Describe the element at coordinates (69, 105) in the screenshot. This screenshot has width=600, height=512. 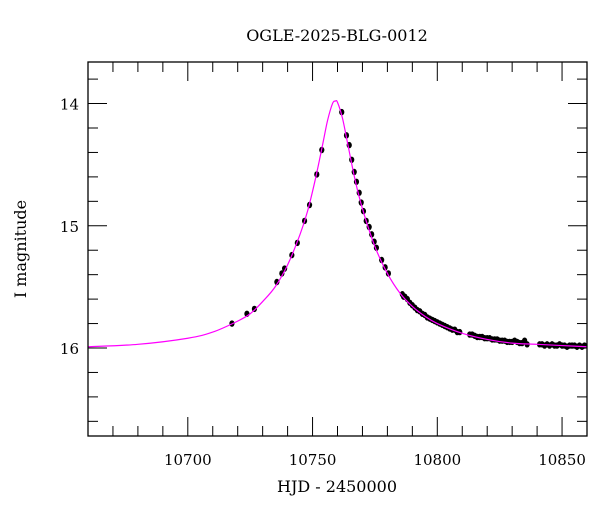
I see `y-tick-label: 14` at that location.